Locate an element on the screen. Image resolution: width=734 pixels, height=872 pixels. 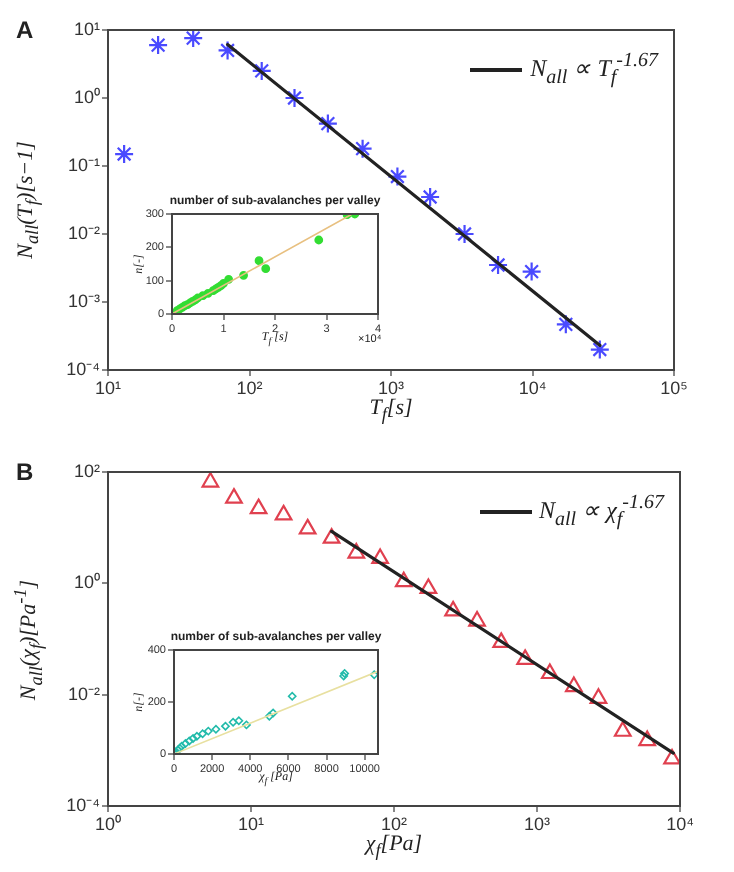
y-tick-label: 10² is located at coordinates (86, 470).